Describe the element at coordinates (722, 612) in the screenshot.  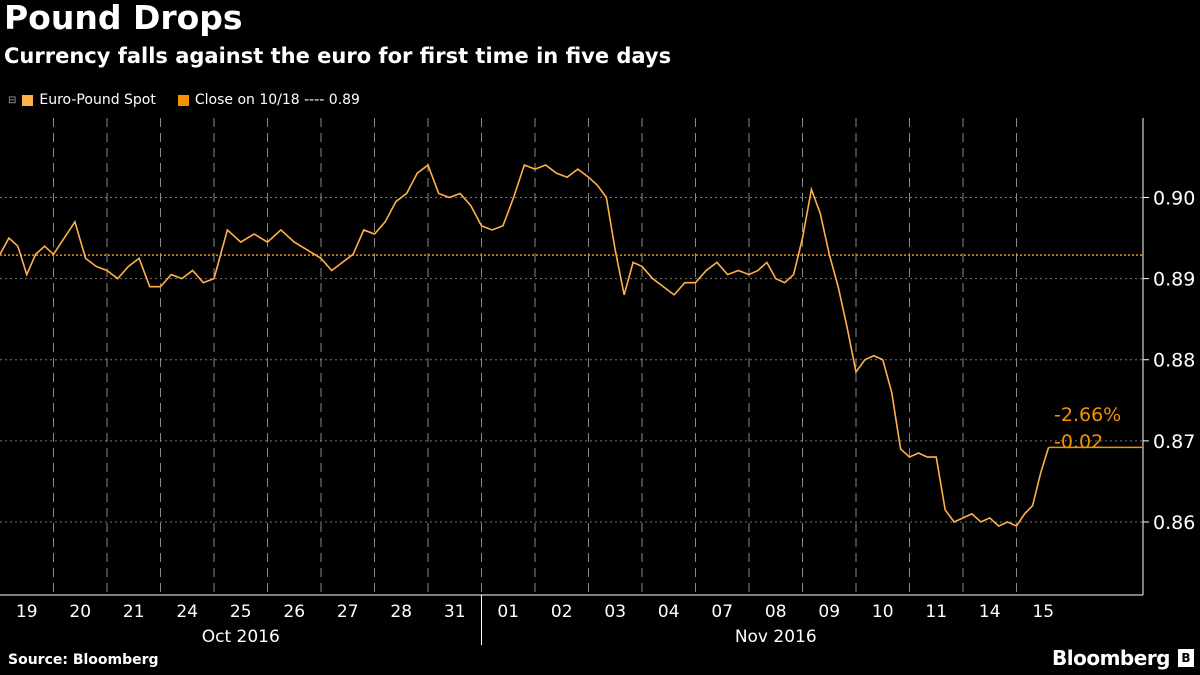
I see `x-tick-label: 07` at that location.